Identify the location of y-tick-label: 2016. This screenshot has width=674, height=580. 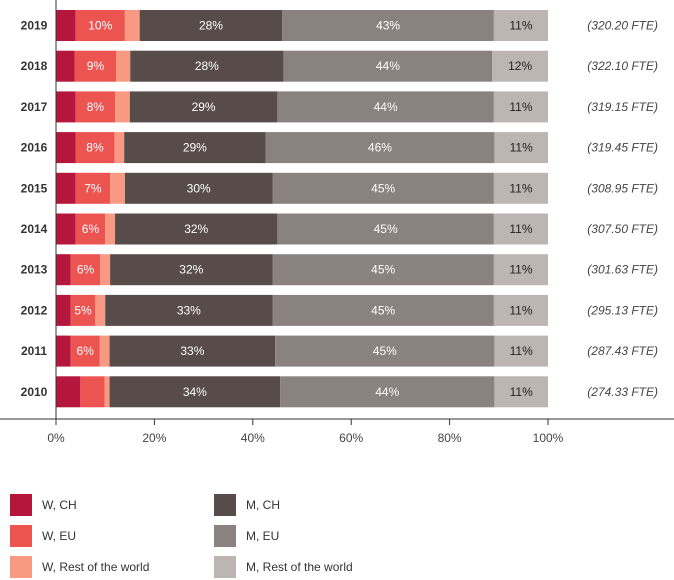
(34, 148).